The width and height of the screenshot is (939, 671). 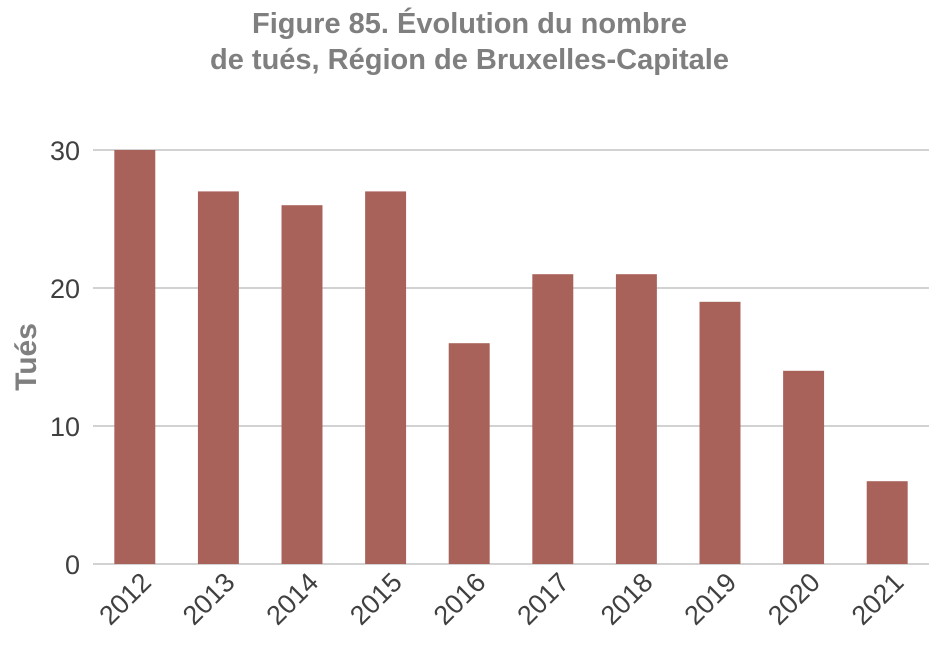 What do you see at coordinates (293, 599) in the screenshot?
I see `x-tick-label: 2014` at bounding box center [293, 599].